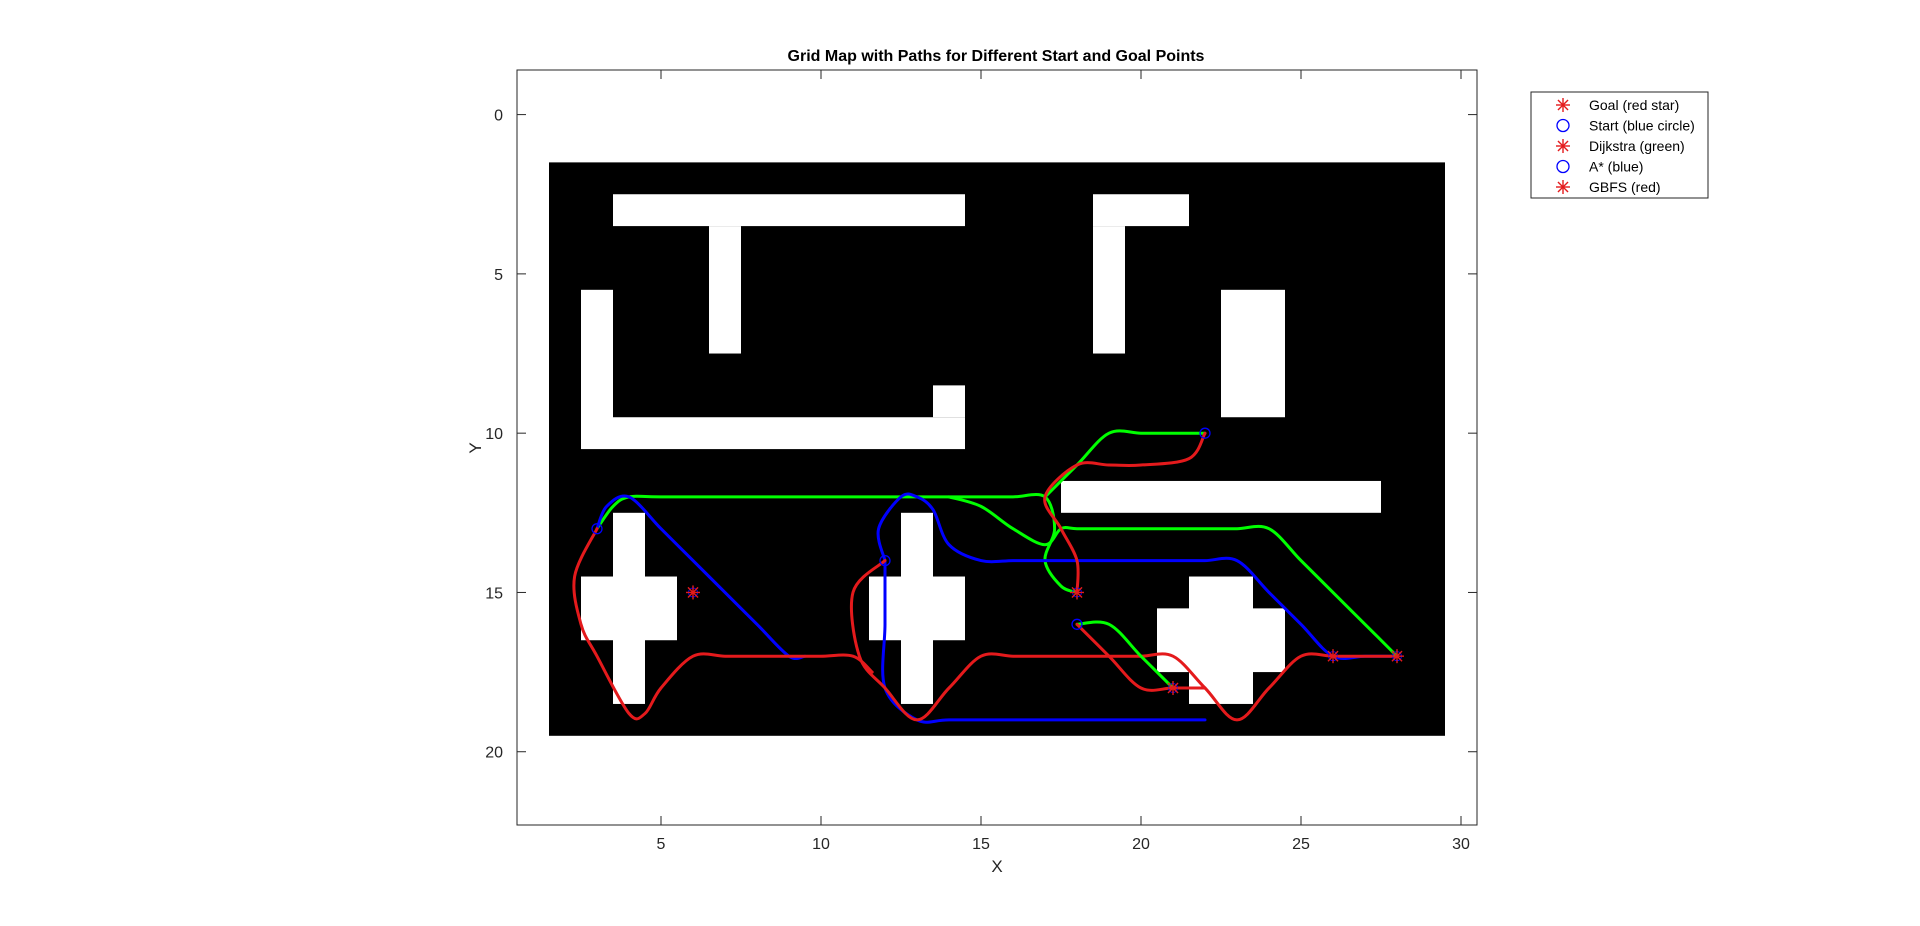 This screenshot has width=1920, height=926. What do you see at coordinates (1642, 126) in the screenshot?
I see `legend-label: Start (blue circle)` at bounding box center [1642, 126].